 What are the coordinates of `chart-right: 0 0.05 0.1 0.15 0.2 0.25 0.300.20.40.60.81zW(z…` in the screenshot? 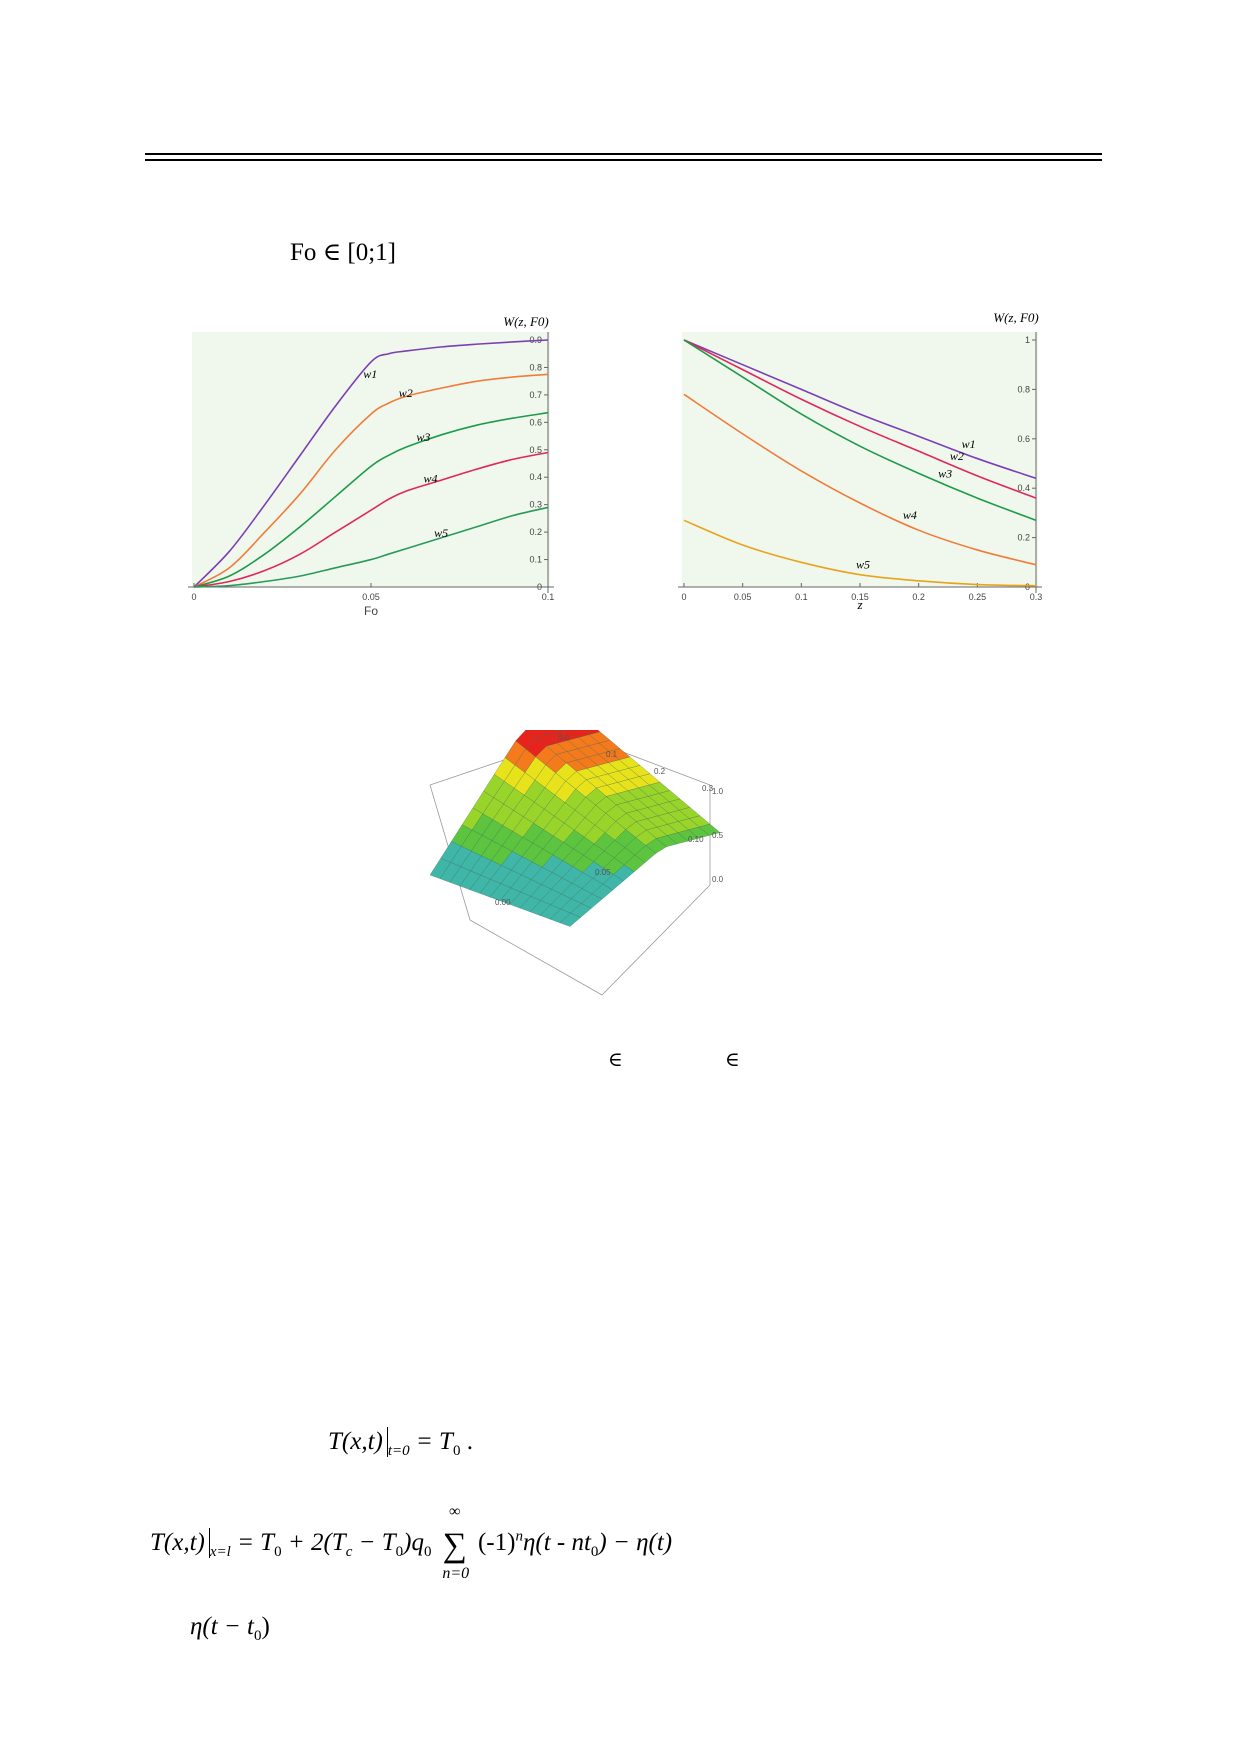 It's located at (860, 461).